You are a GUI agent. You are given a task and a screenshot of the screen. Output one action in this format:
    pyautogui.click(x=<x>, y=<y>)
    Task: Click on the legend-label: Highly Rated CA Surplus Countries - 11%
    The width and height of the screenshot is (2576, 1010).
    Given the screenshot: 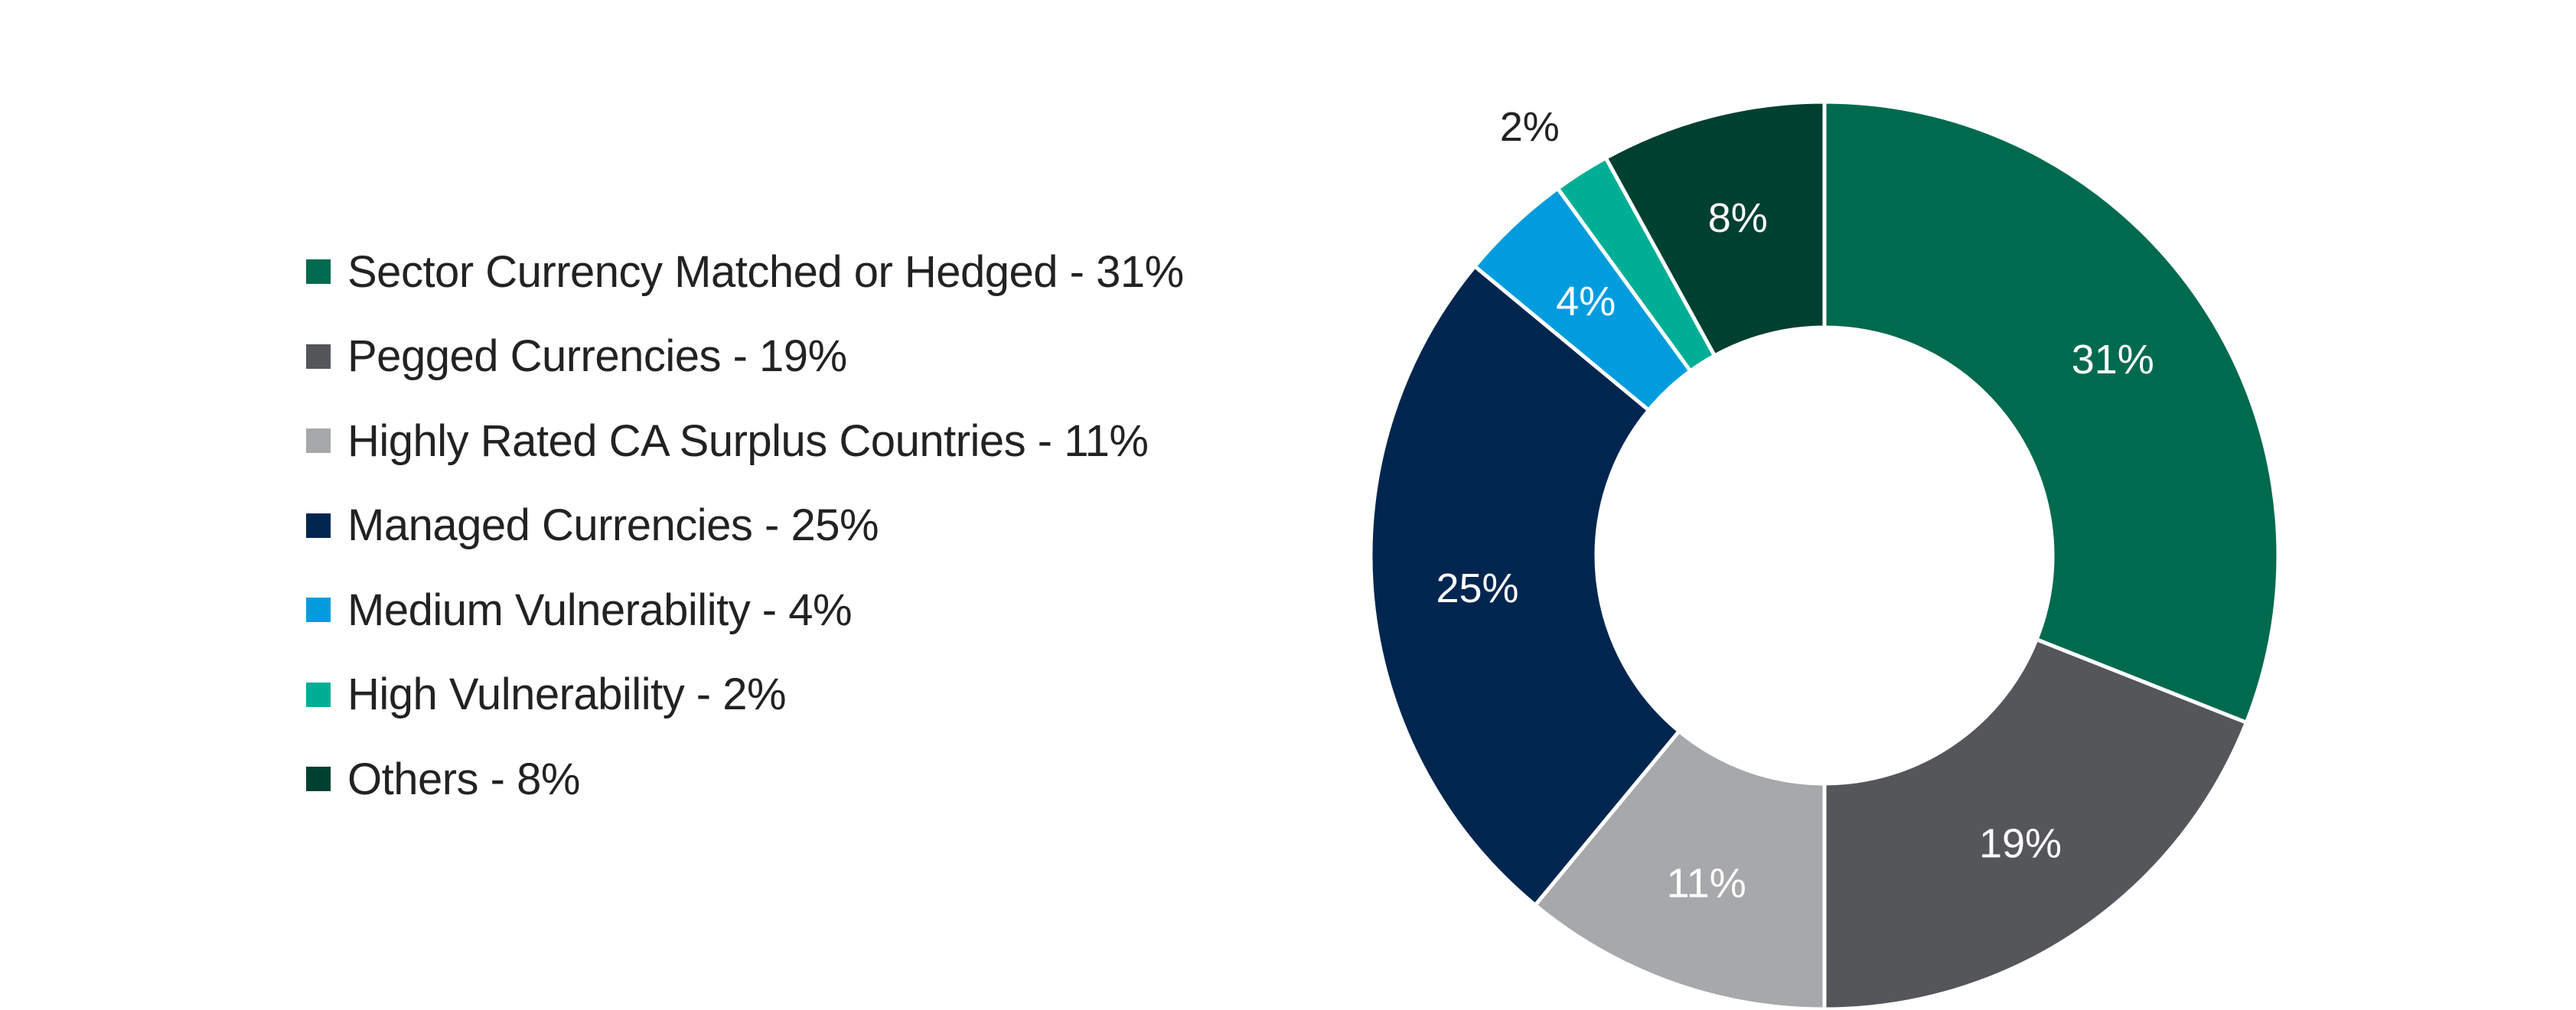 What is the action you would take?
    pyautogui.click(x=748, y=441)
    